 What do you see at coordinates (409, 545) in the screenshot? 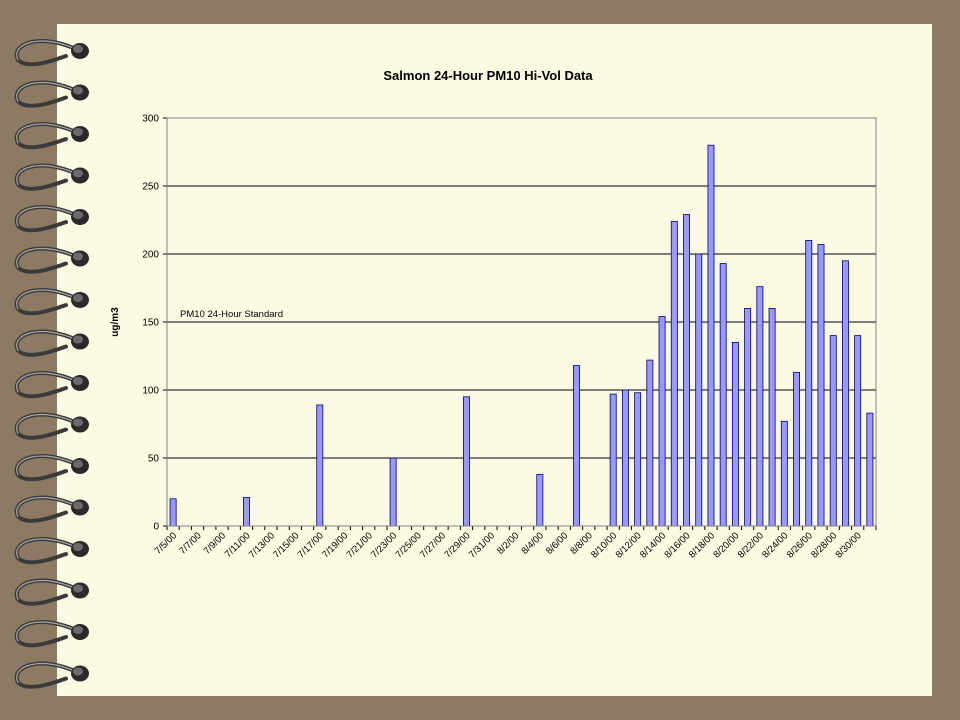
I see `x-tick-label: 7/25/00` at bounding box center [409, 545].